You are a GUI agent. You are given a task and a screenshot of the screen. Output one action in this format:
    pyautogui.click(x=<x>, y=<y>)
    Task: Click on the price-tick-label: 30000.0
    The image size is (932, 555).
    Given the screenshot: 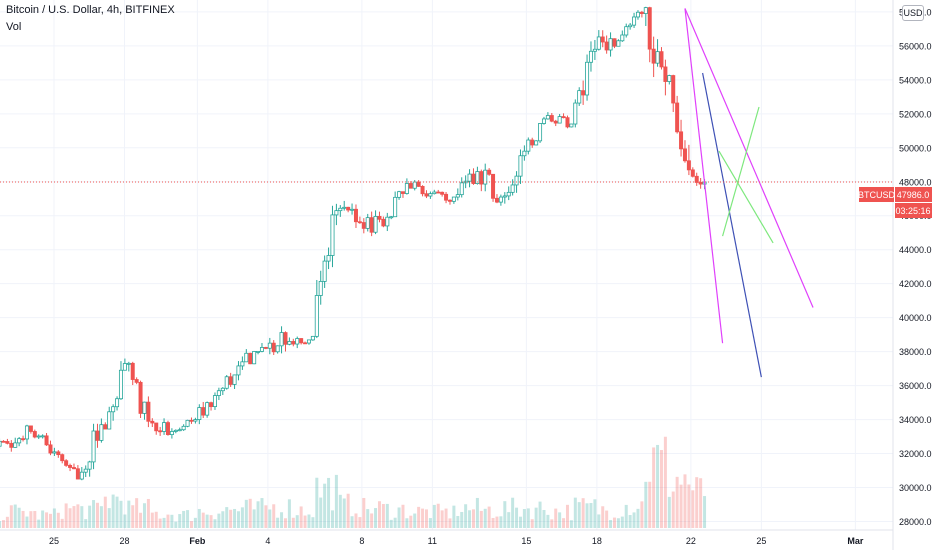 What is the action you would take?
    pyautogui.click(x=915, y=488)
    